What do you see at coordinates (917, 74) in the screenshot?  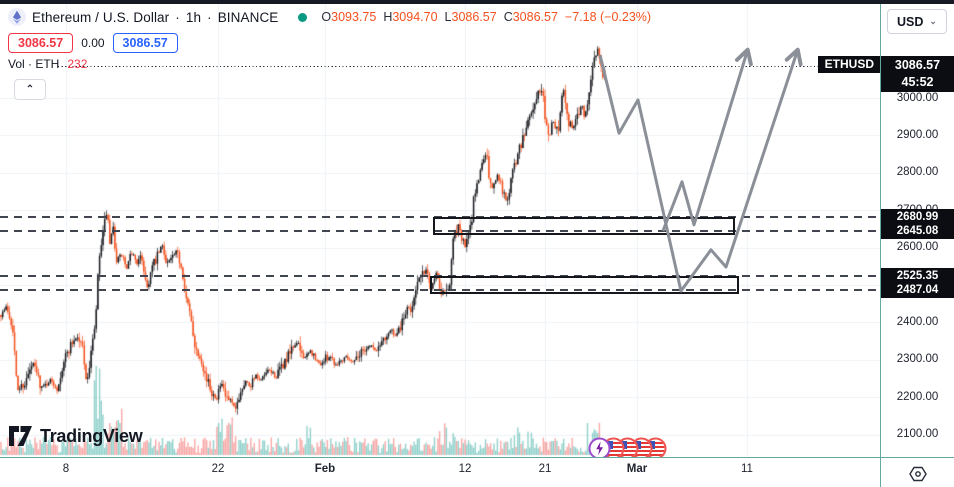 I see `last-price-label: 3086.57 45:52` at bounding box center [917, 74].